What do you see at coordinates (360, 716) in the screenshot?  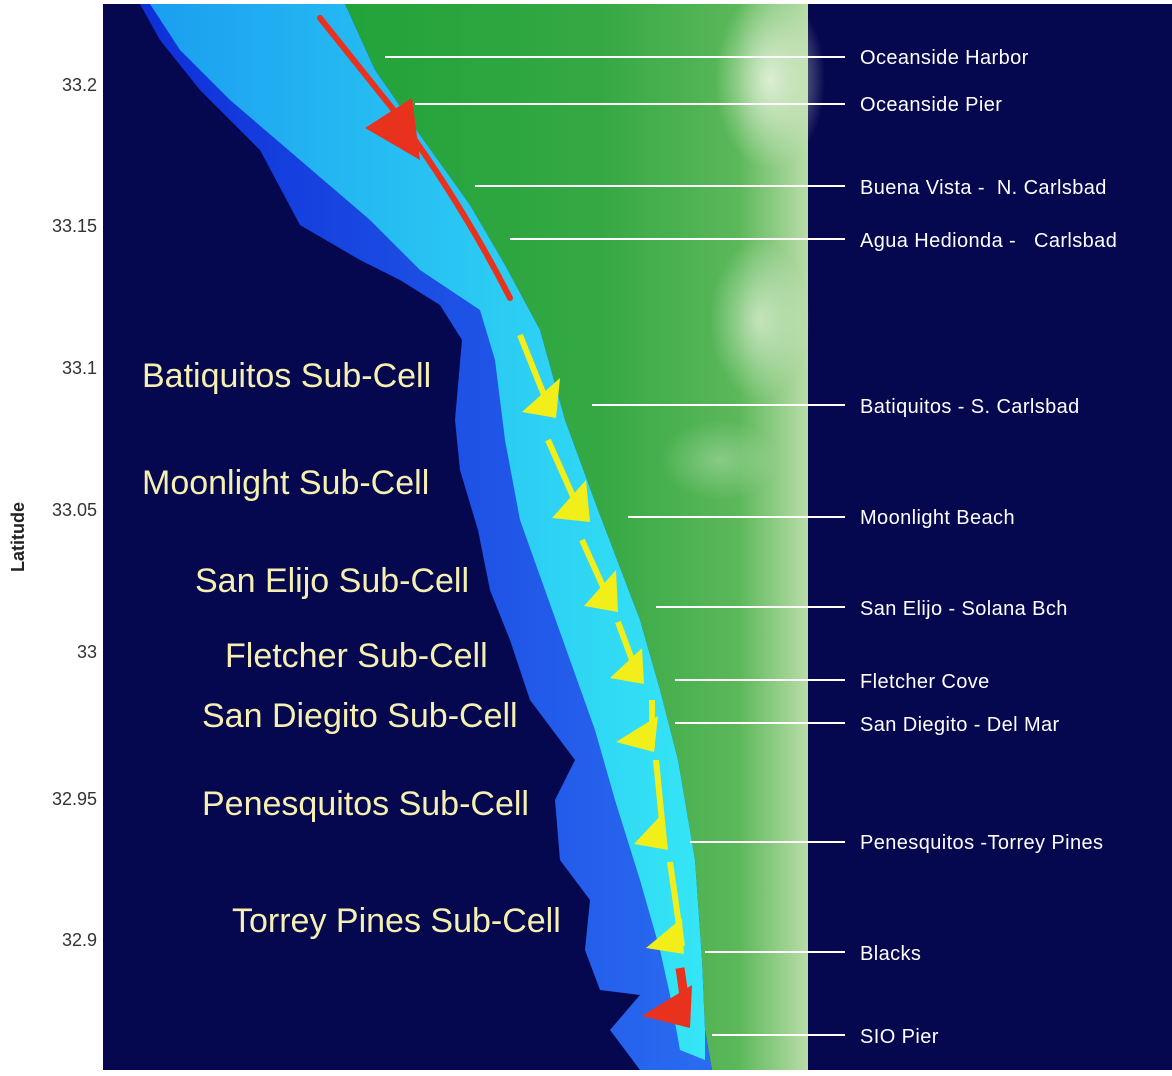 I see `subcell-label: San Diegito Sub-Cell` at bounding box center [360, 716].